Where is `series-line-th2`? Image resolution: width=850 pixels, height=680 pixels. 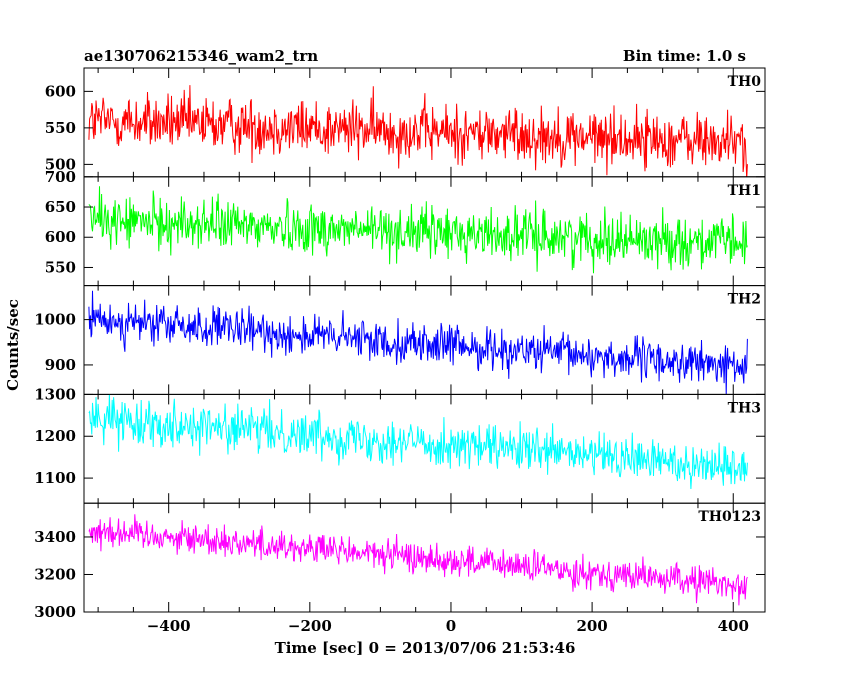 series-line-th2 is located at coordinates (418, 342).